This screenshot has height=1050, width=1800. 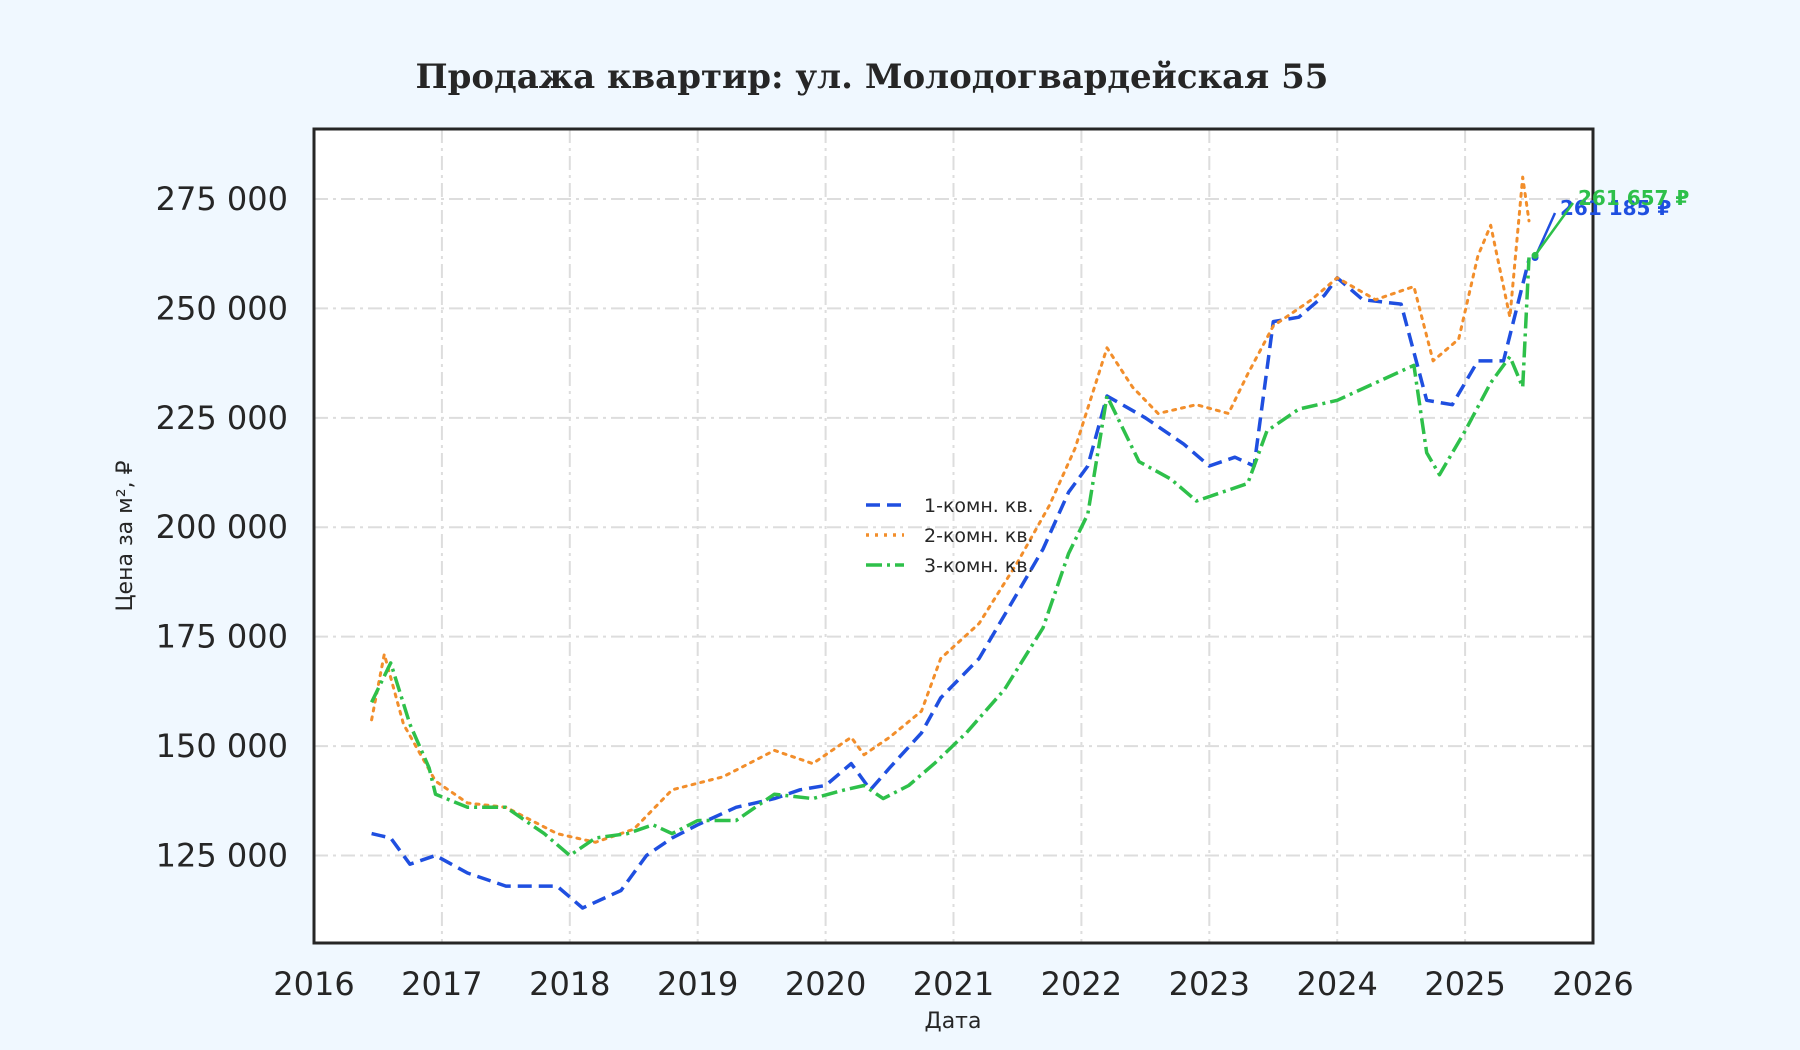 I want to click on x-tick-label: 2017, so click(x=441, y=984).